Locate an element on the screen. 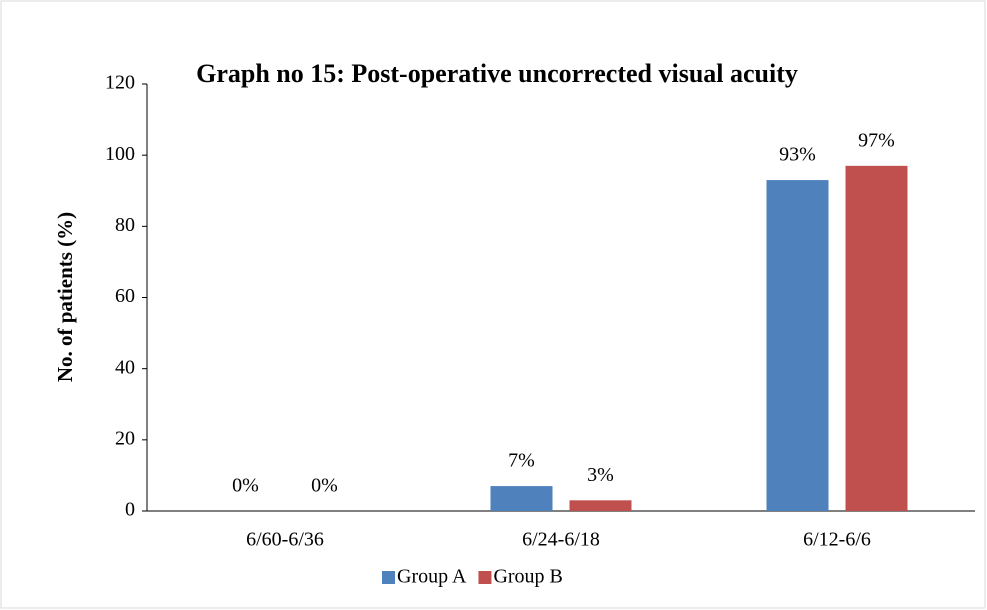 The width and height of the screenshot is (987, 610). y-tick-label: 80 is located at coordinates (125, 225).